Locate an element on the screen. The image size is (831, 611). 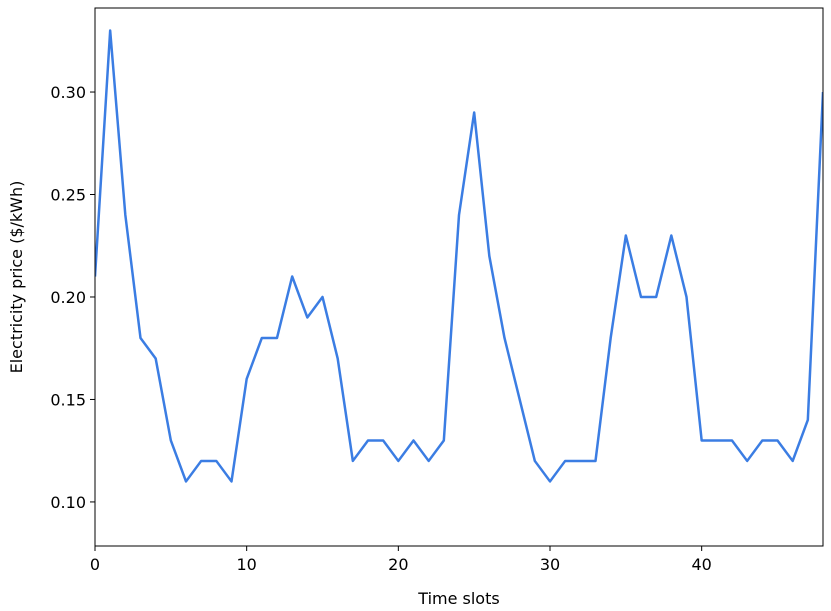
y-tick-label: 0.25 is located at coordinates (68, 195).